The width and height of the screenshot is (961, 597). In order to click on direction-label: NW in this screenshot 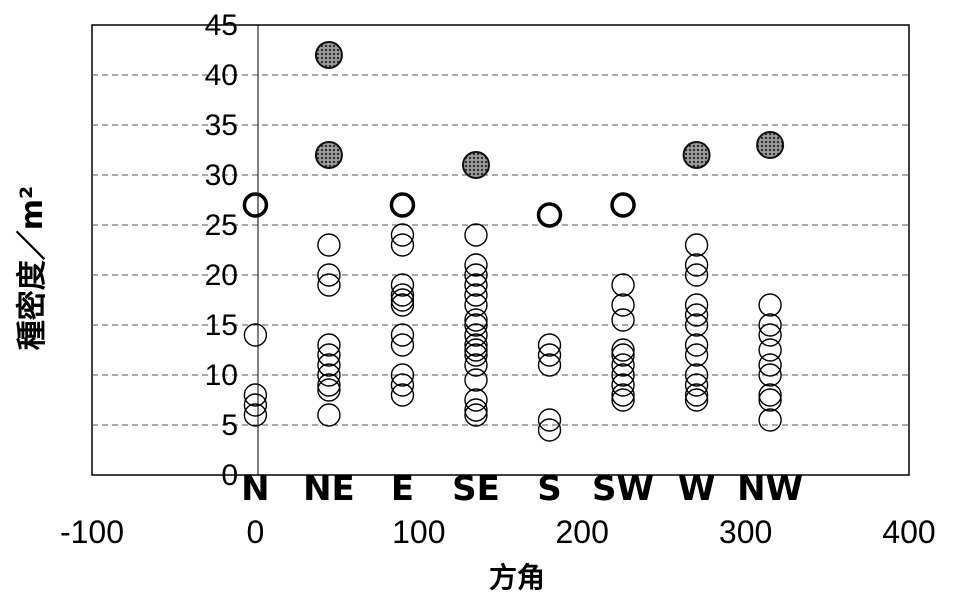, I will do `click(770, 489)`.